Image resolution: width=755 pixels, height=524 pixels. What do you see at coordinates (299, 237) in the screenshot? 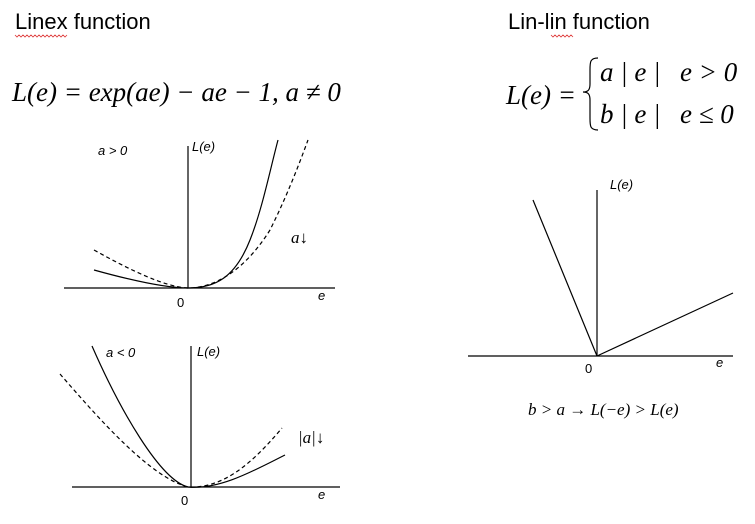
I see `annotation-a-decrease: a↓` at bounding box center [299, 237].